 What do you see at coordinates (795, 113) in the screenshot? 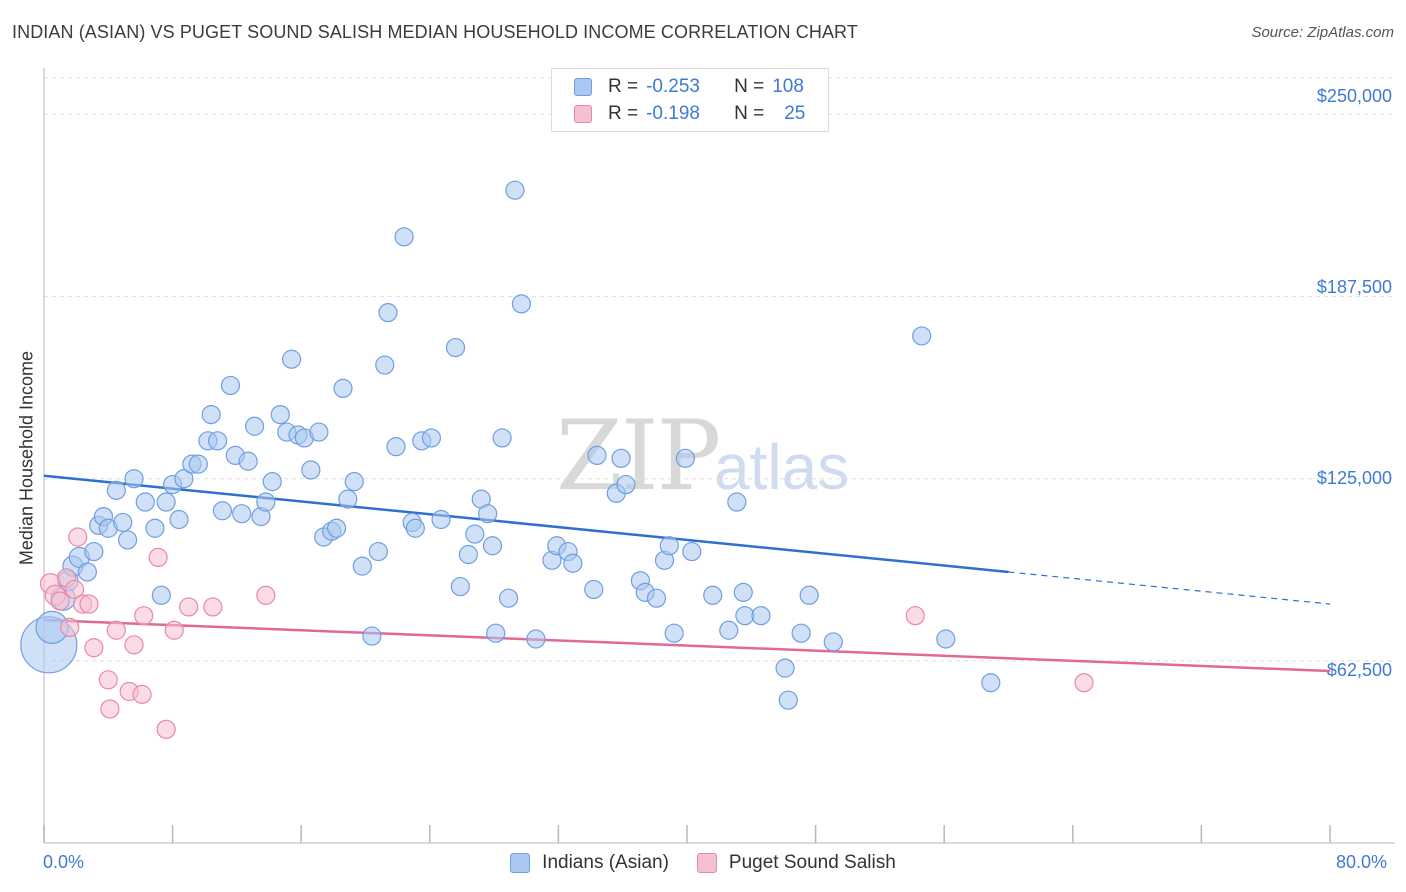
I see `legend-n-value: 25` at bounding box center [795, 113].